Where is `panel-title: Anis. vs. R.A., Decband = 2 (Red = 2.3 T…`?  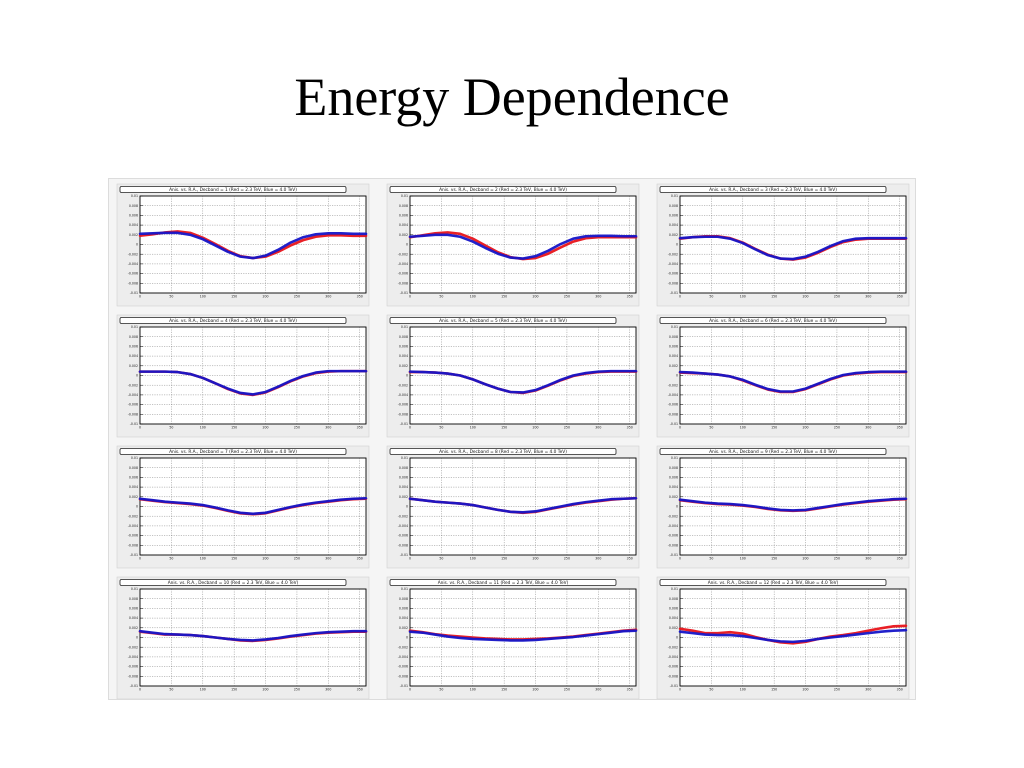
panel-title: Anis. vs. R.A., Decband = 2 (Red = 2.3 T… is located at coordinates (503, 190).